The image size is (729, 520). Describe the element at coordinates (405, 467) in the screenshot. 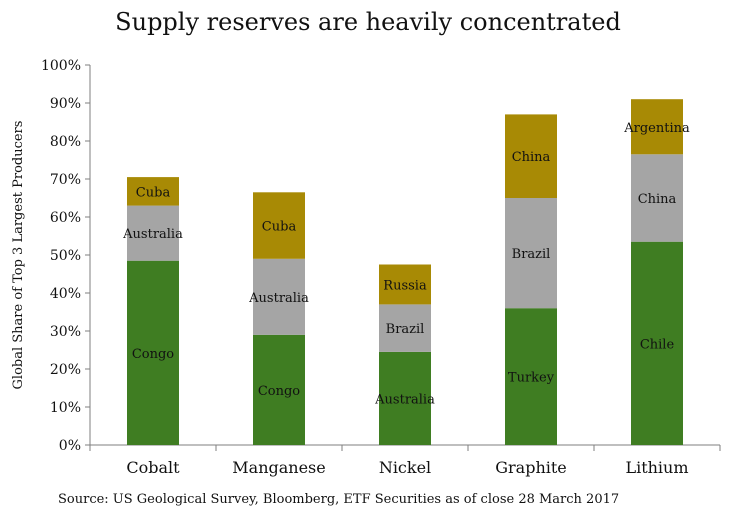

I see `x-tick-label: Nickel` at that location.